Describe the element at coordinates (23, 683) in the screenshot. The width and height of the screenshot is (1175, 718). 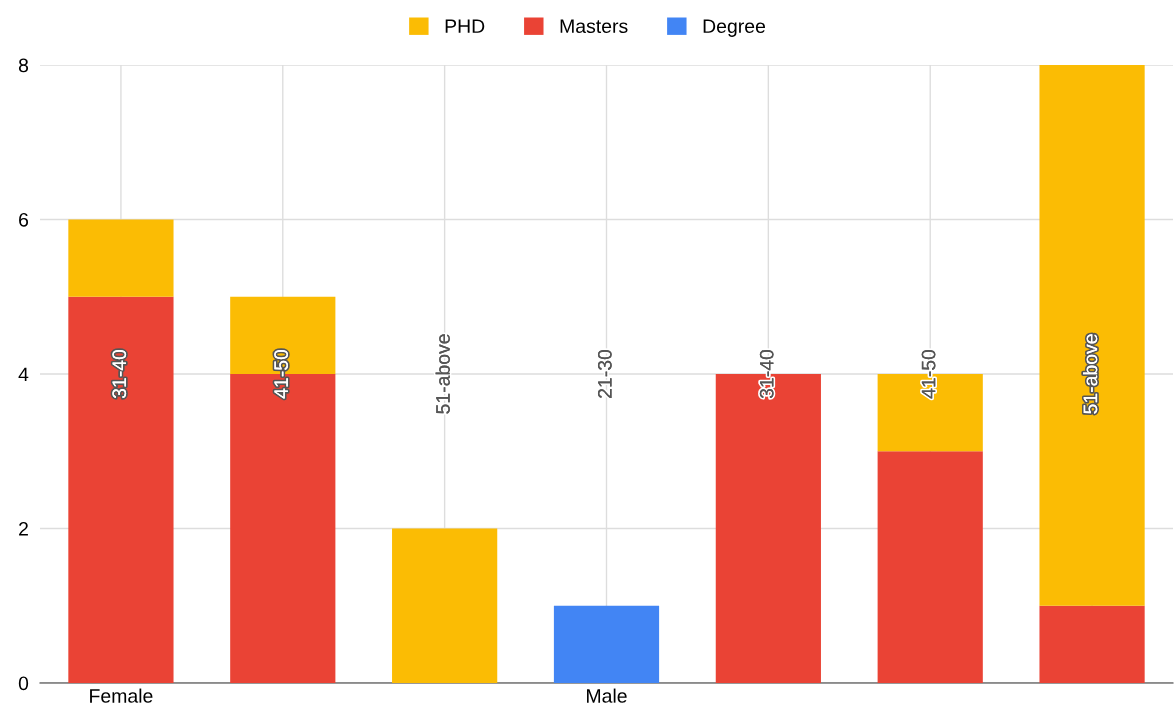
I see `y-tick-label: 0` at that location.